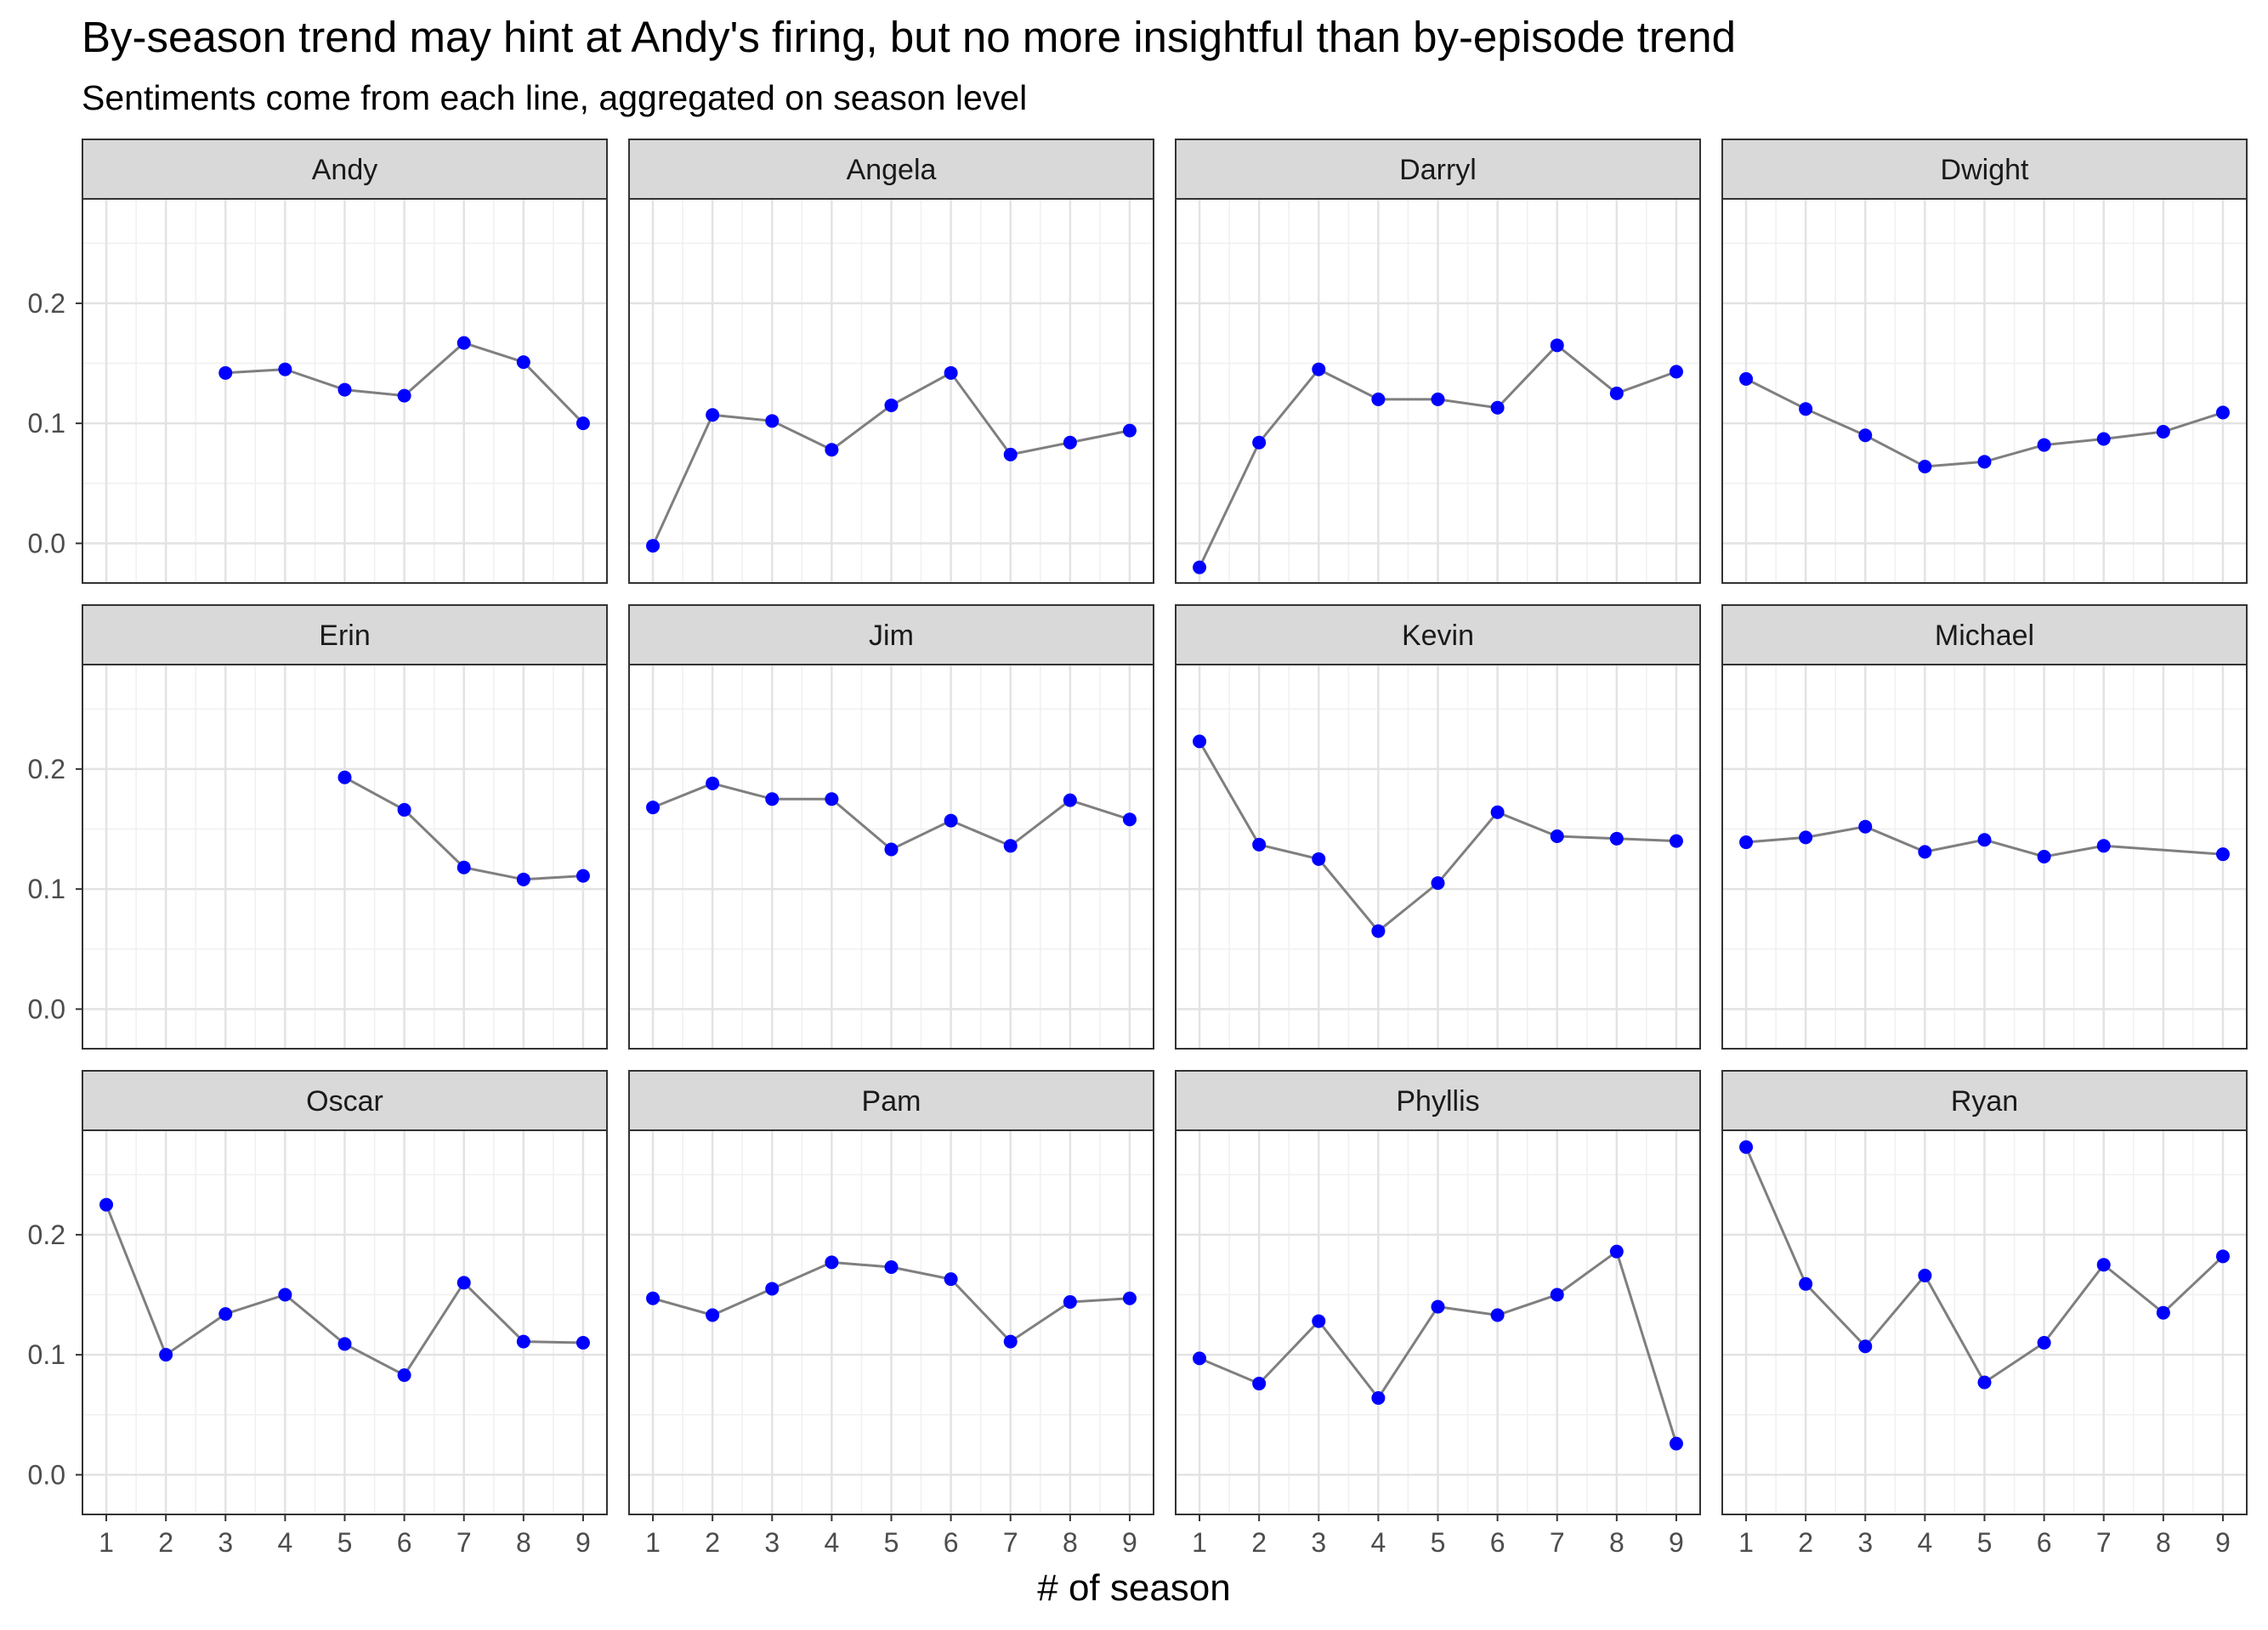  Describe the element at coordinates (1985, 170) in the screenshot. I see `facet-label-dwight: Dwight` at that location.